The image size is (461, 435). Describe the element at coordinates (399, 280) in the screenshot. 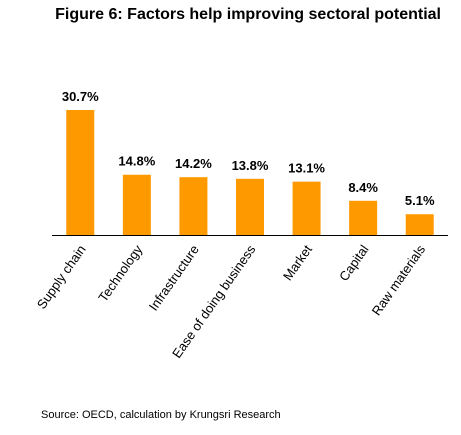

I see `category-label-6: Raw materials` at that location.